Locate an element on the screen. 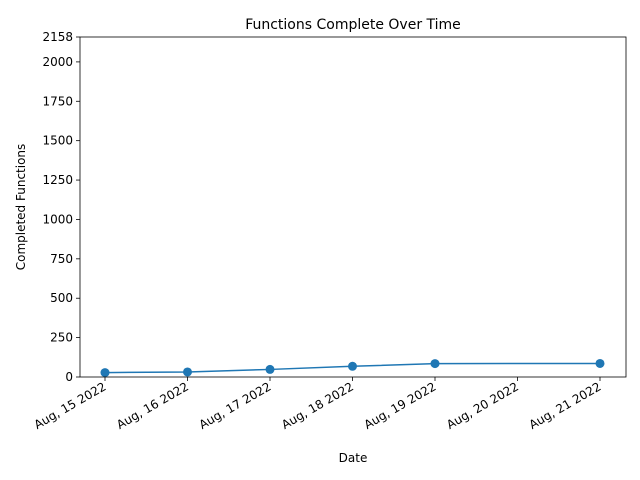 Image resolution: width=640 pixels, height=480 pixels. x-tick-label: Aug, 21 2022 is located at coordinates (565, 405).